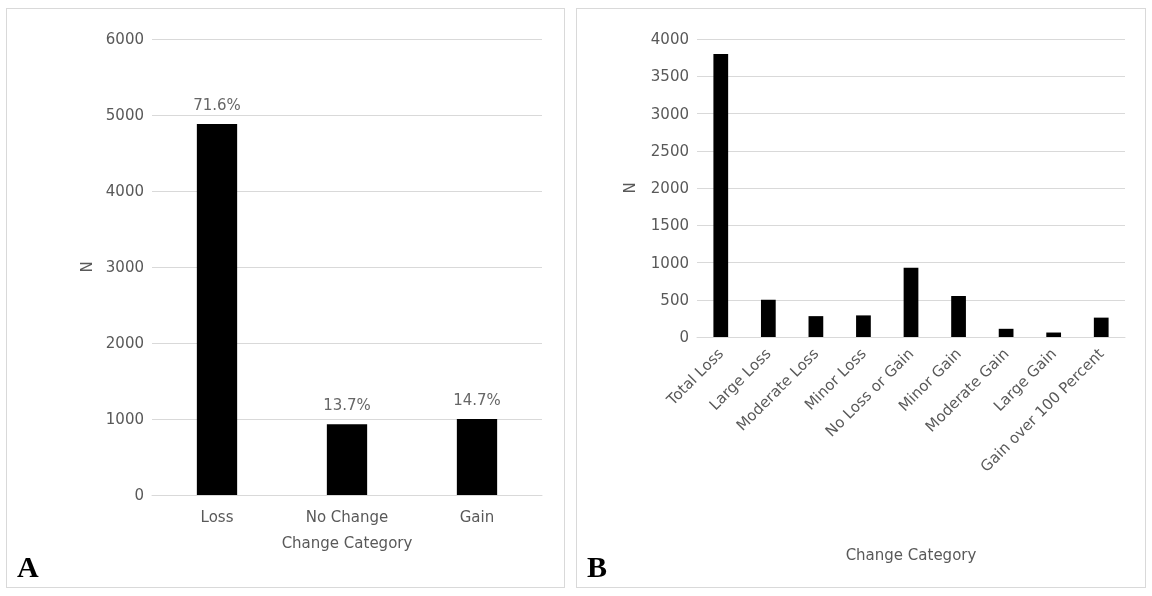 This screenshot has height=596, width=1152. Describe the element at coordinates (347, 404) in the screenshot. I see `annotation: 13.7%` at that location.